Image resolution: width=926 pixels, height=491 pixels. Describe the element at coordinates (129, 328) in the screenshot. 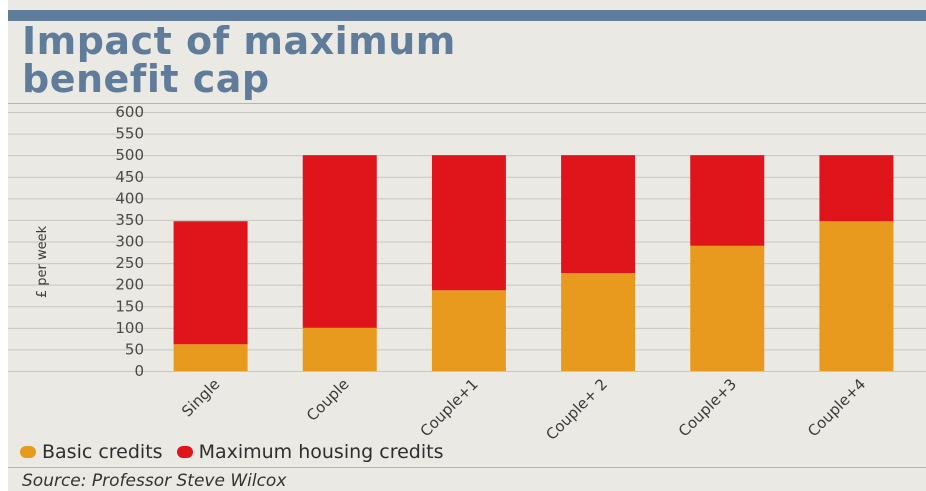

I see `y-tick-label: 100` at that location.